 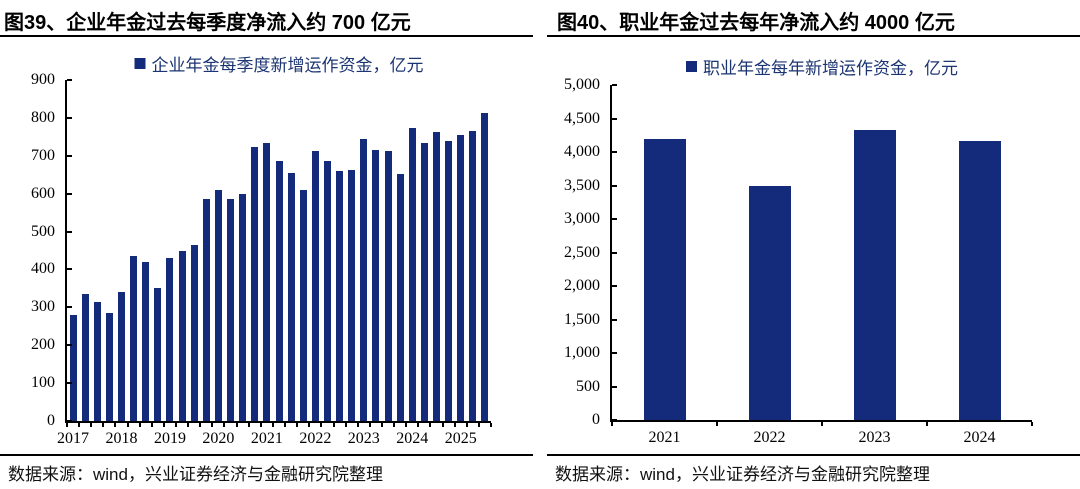 What do you see at coordinates (169, 438) in the screenshot?
I see `x-axis-tick-label: 2019` at bounding box center [169, 438].